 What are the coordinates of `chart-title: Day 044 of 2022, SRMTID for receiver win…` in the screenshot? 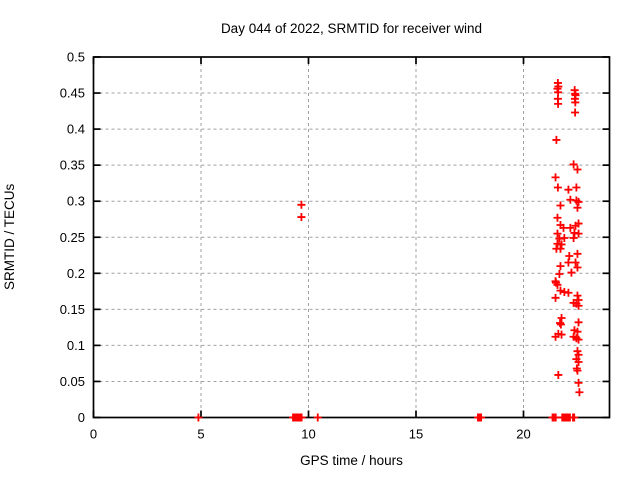 It's located at (351, 28).